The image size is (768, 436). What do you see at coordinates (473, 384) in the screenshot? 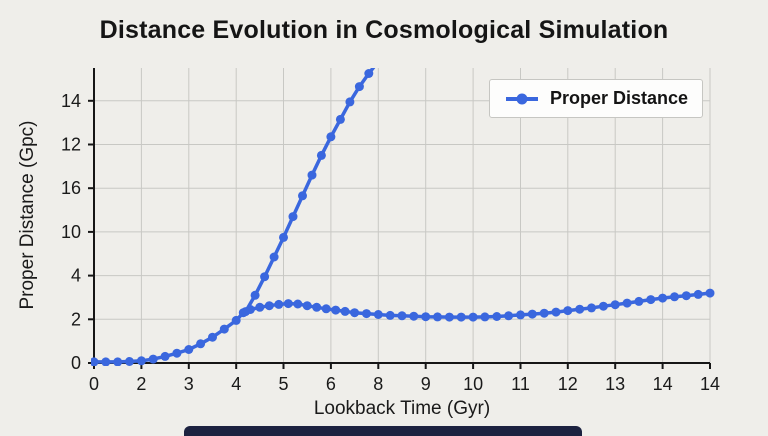
I see `x-tick-label: 10` at bounding box center [473, 384].